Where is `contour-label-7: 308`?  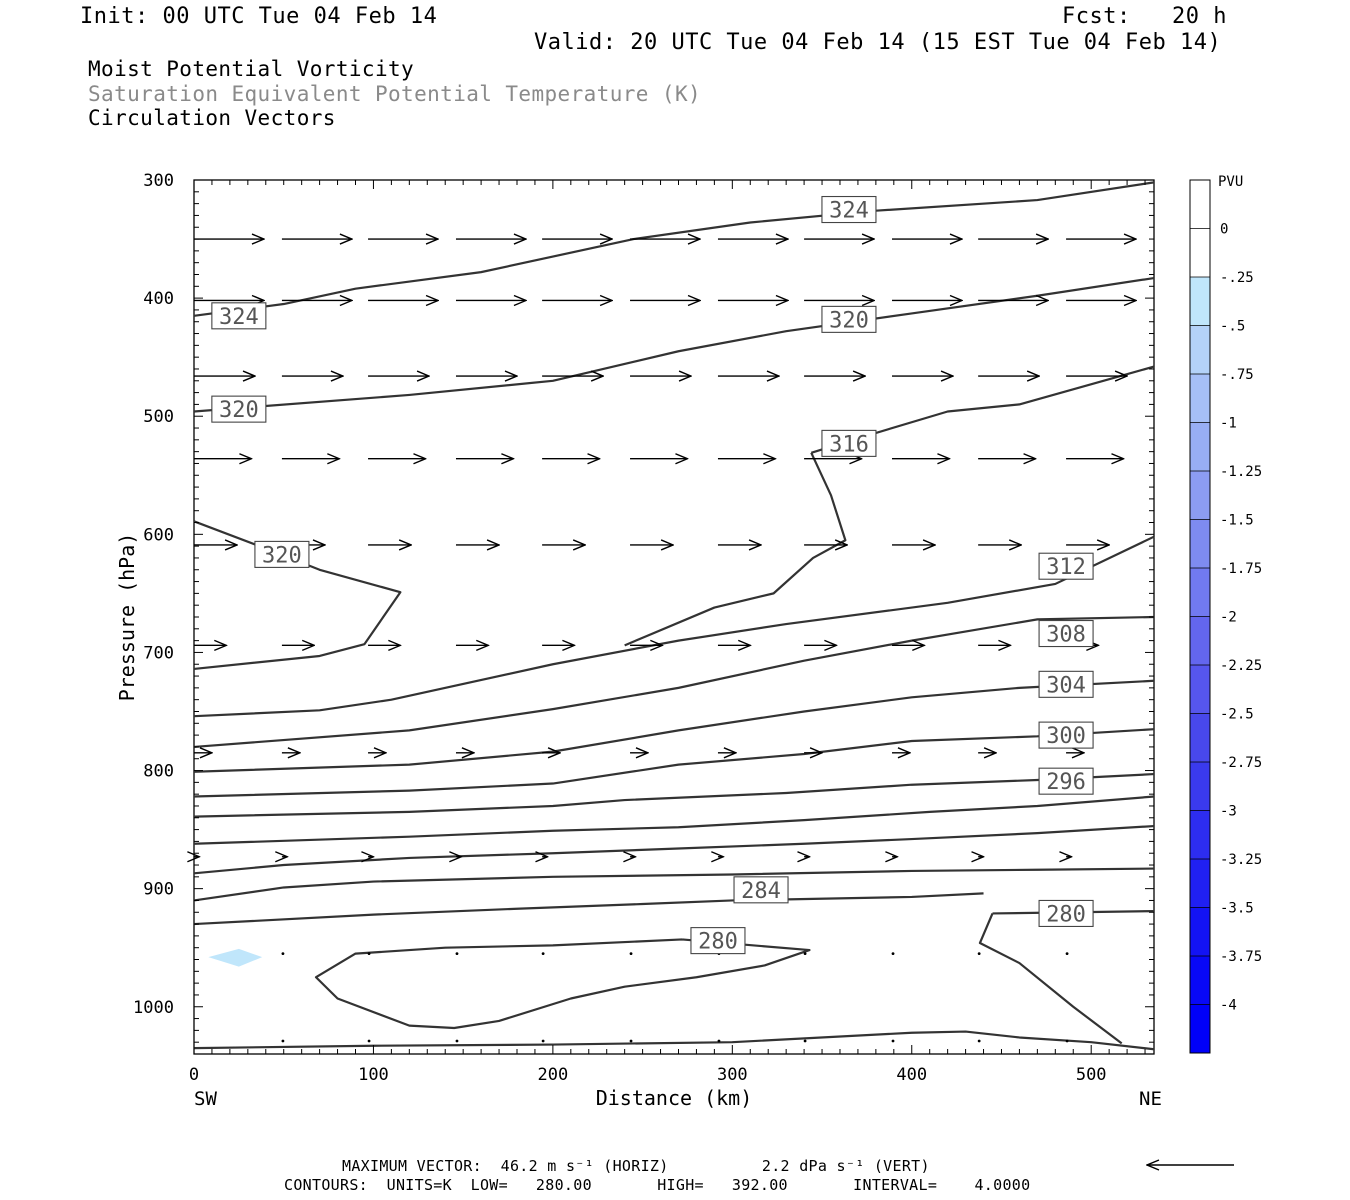
contour-label-7: 308 is located at coordinates (1066, 635).